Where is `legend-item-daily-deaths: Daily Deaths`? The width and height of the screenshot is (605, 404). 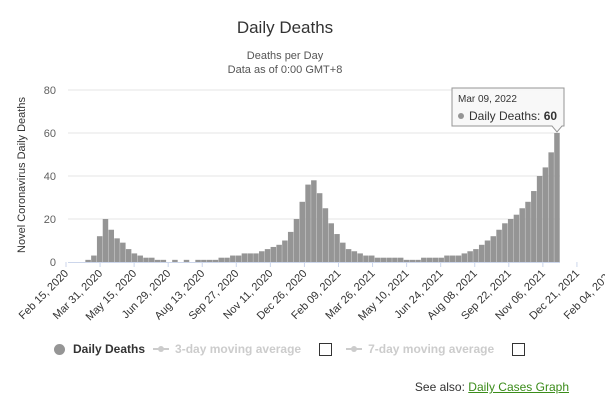 legend-item-daily-deaths: Daily Deaths is located at coordinates (99, 349).